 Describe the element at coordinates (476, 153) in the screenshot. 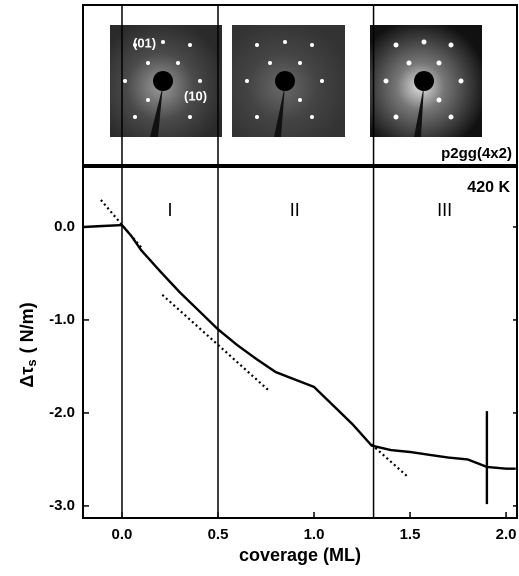

I see `structure-label: p2gg(4x2)` at that location.